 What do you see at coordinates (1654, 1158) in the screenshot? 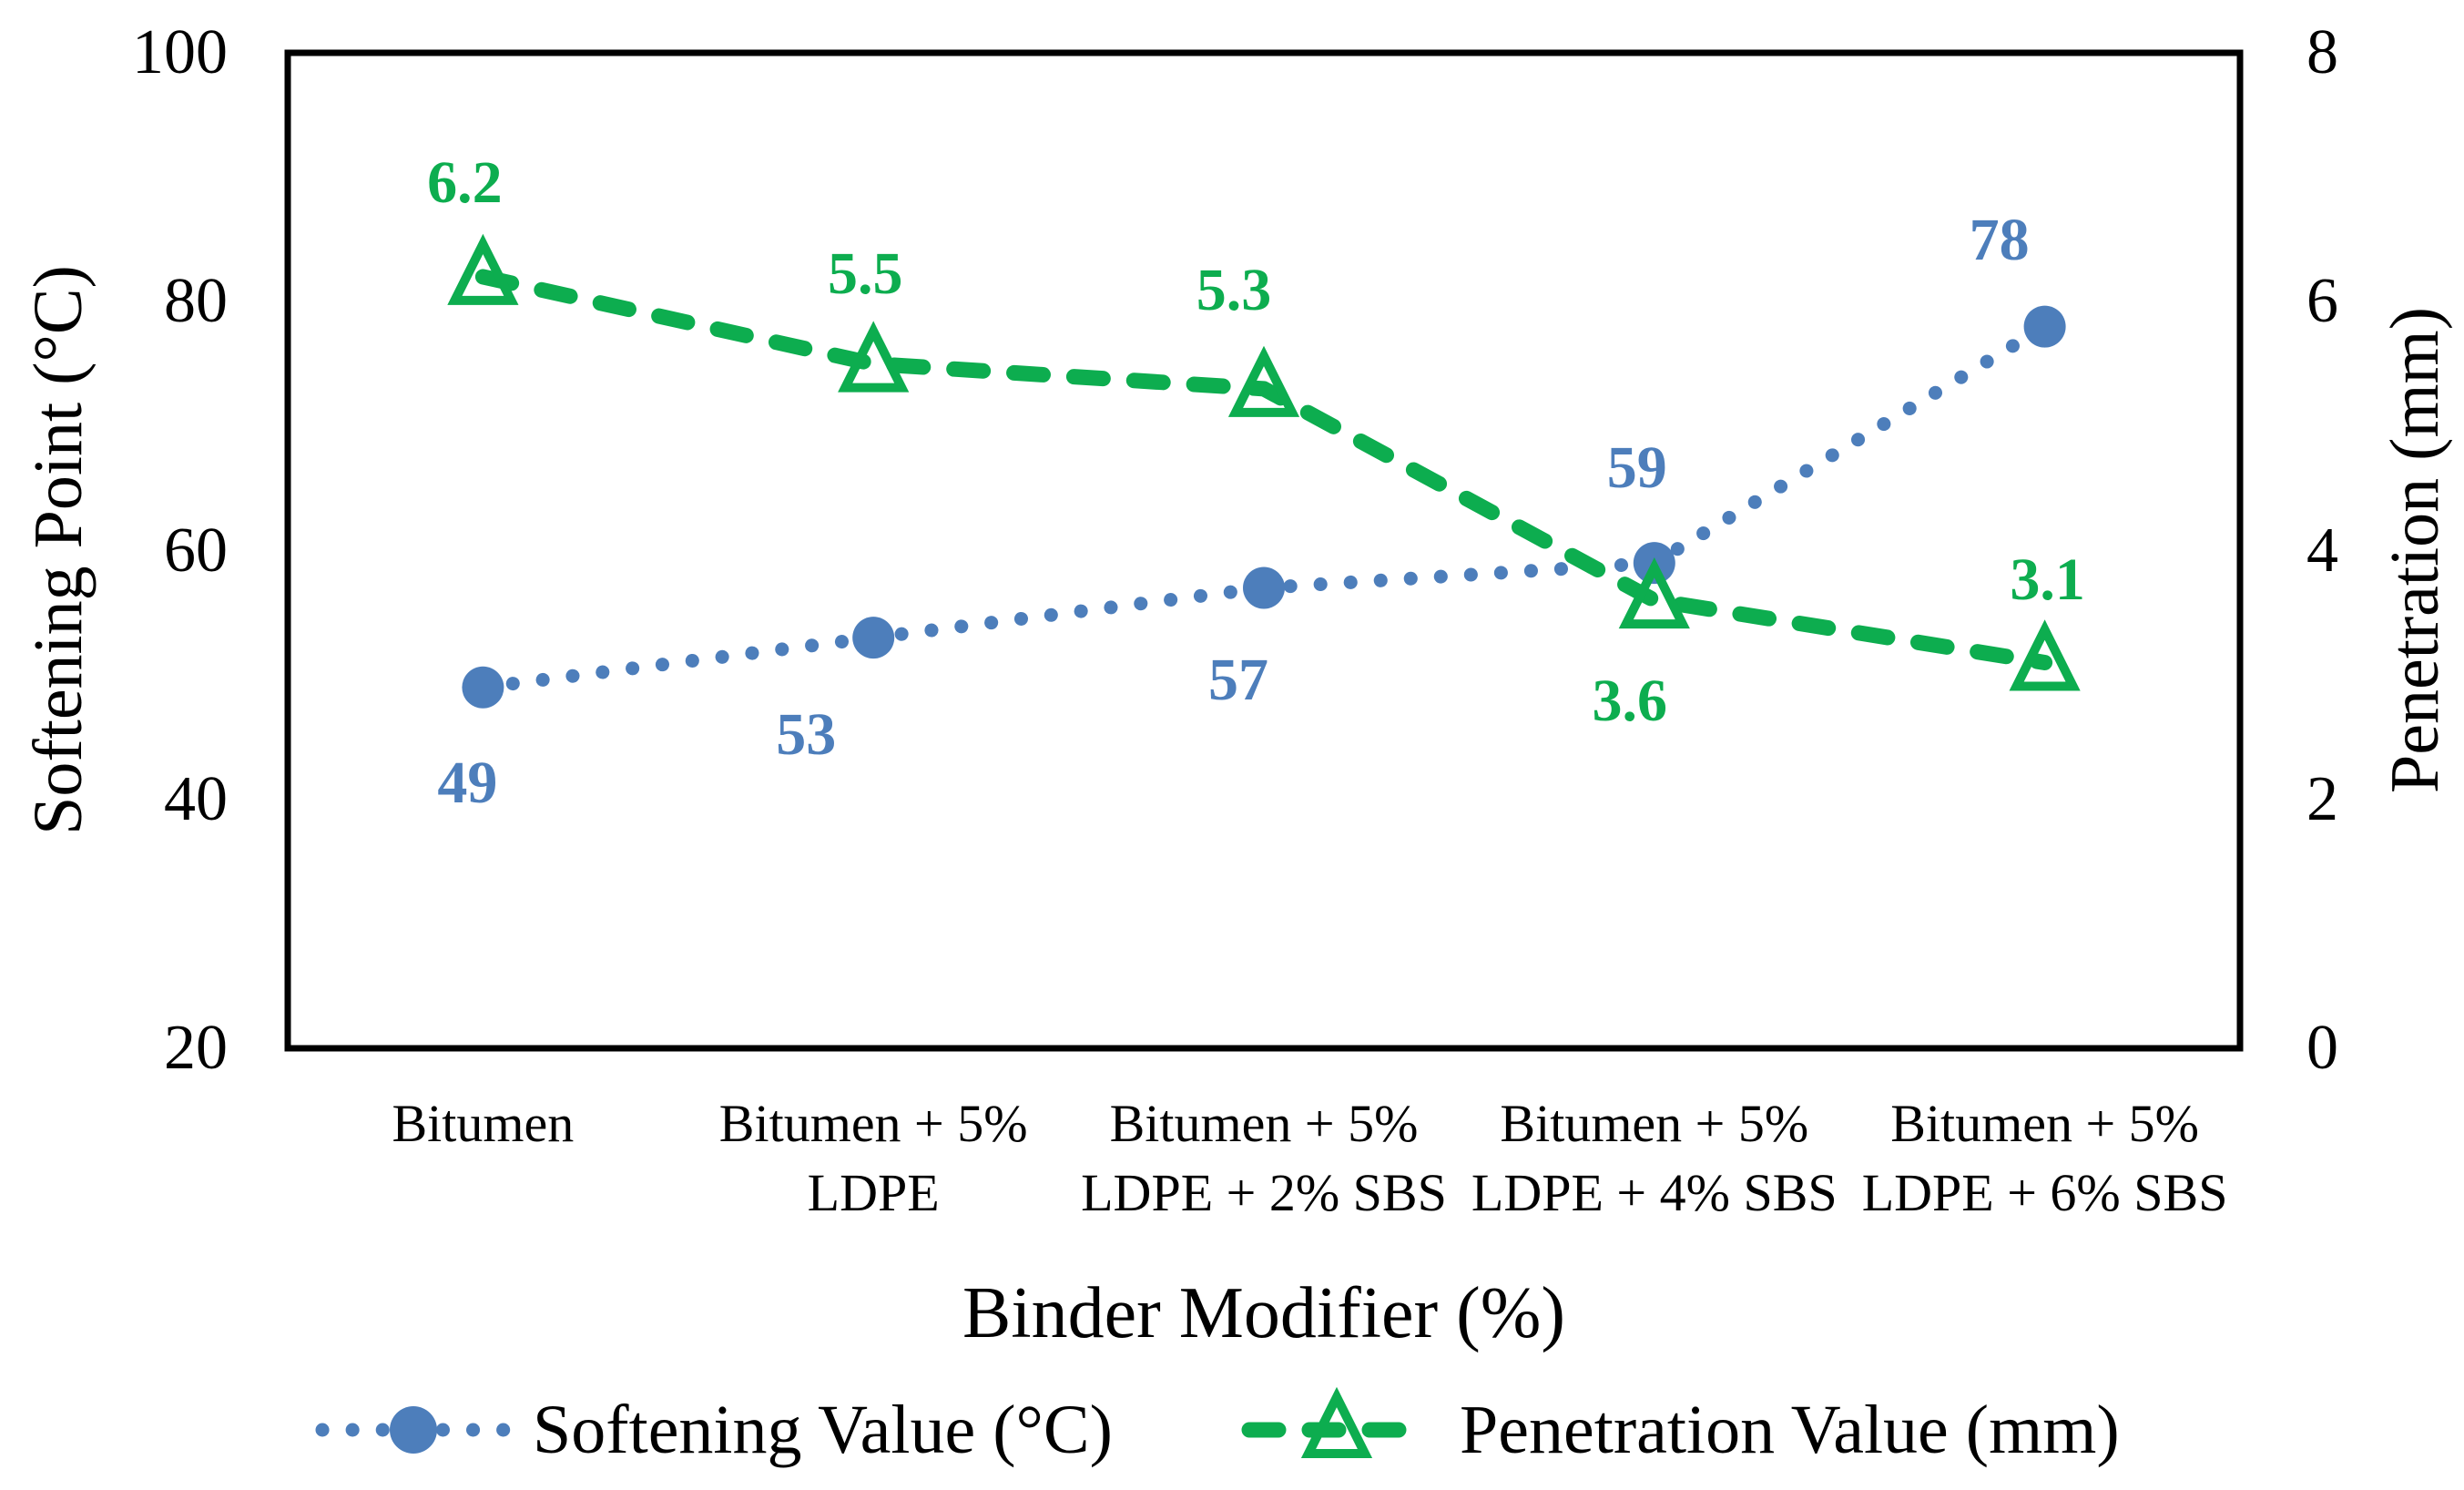
I see `x-category-label: Bitumen + 5% LDPE + 4% SBS` at bounding box center [1654, 1158].